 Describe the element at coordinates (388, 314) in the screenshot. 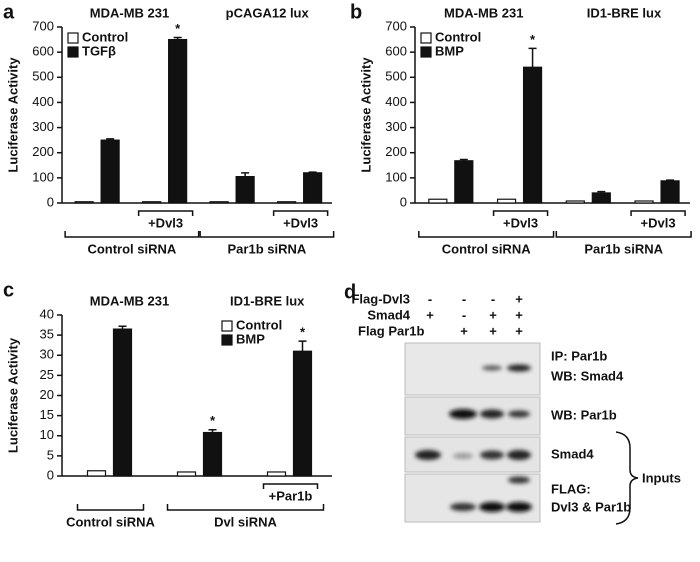

I see `row-label: Smad4` at that location.